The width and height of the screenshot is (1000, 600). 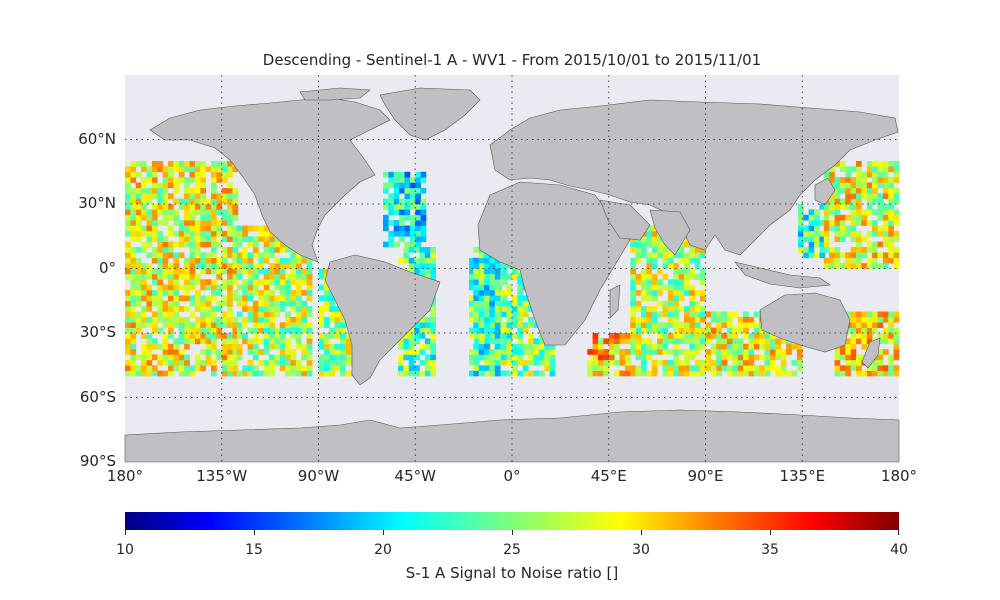 I want to click on colorbar-tick-label: 25, so click(x=512, y=550).